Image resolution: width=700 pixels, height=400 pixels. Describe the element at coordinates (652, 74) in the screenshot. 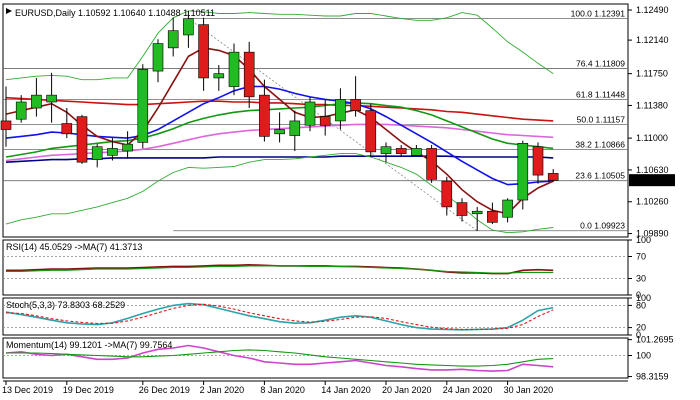

I see `y-tick-label: 1.11750` at that location.